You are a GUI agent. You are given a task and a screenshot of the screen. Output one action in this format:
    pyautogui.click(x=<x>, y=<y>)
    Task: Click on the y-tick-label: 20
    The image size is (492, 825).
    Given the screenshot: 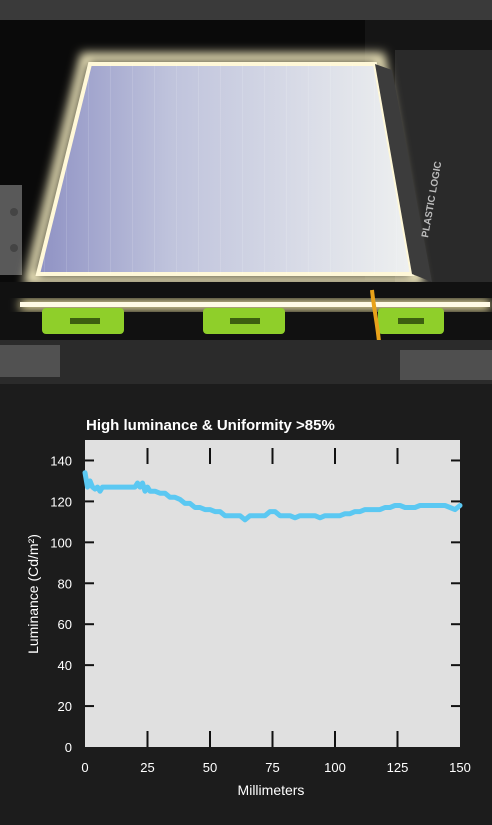 What is the action you would take?
    pyautogui.click(x=65, y=706)
    